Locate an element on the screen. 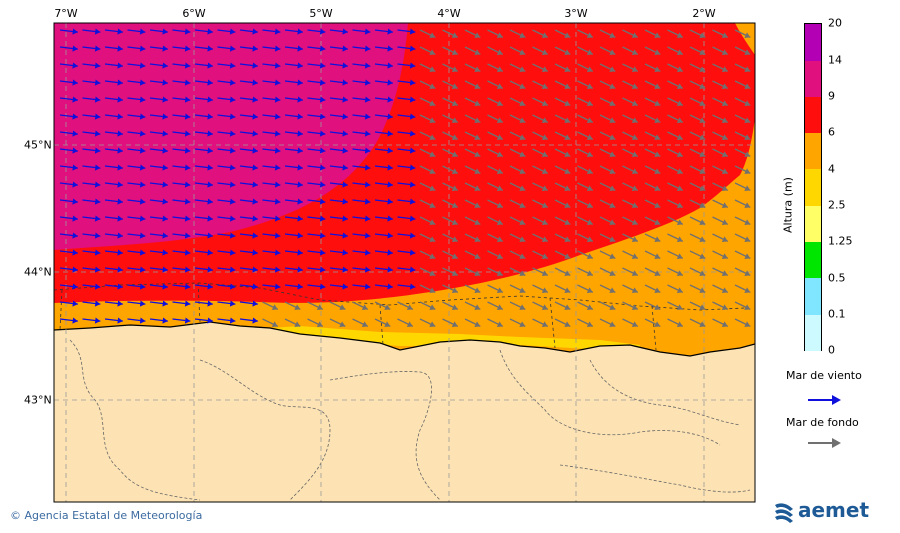 This screenshot has height=533, width=900. lon-label-3w: 3°W is located at coordinates (576, 13).